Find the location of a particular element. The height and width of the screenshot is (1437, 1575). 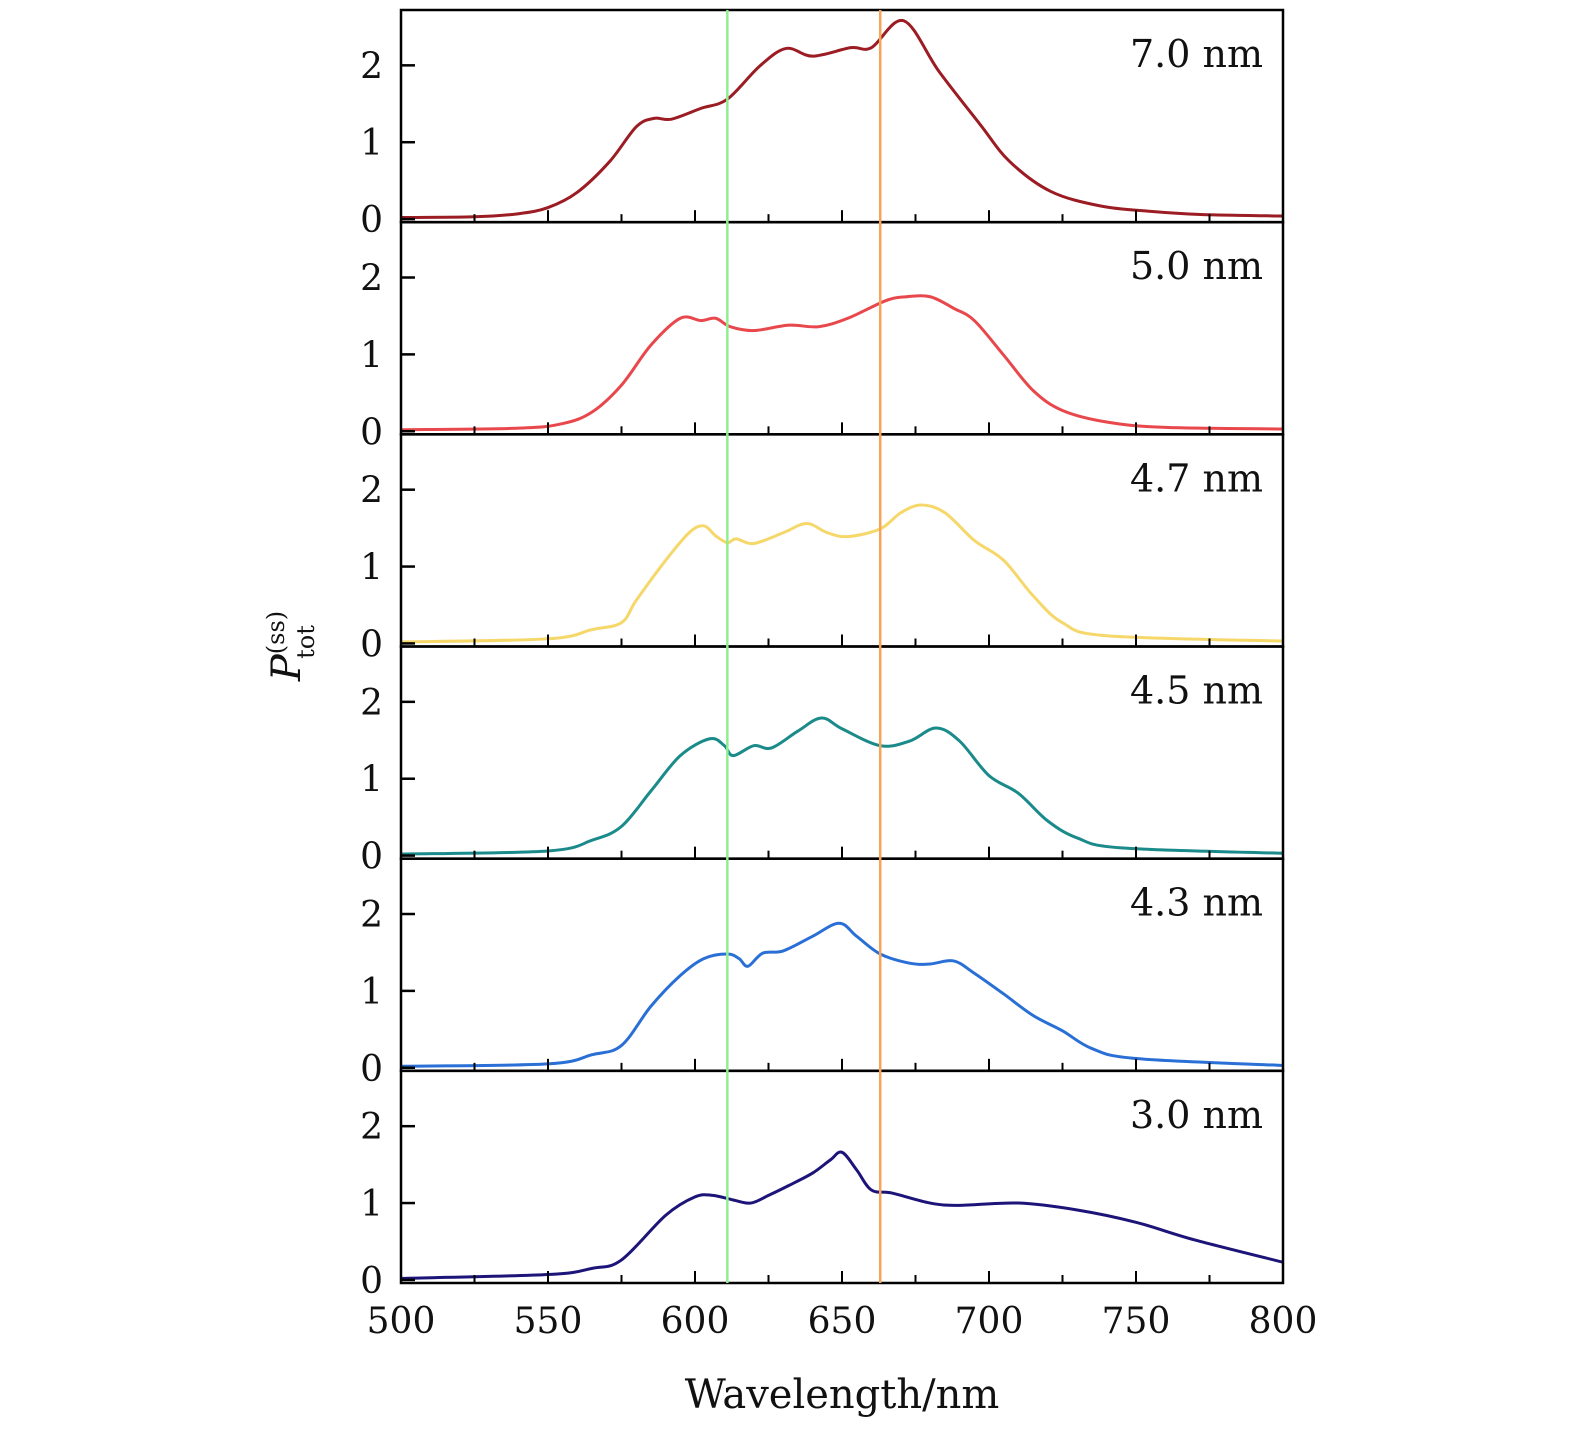

panel-frame is located at coordinates (842, 1177).